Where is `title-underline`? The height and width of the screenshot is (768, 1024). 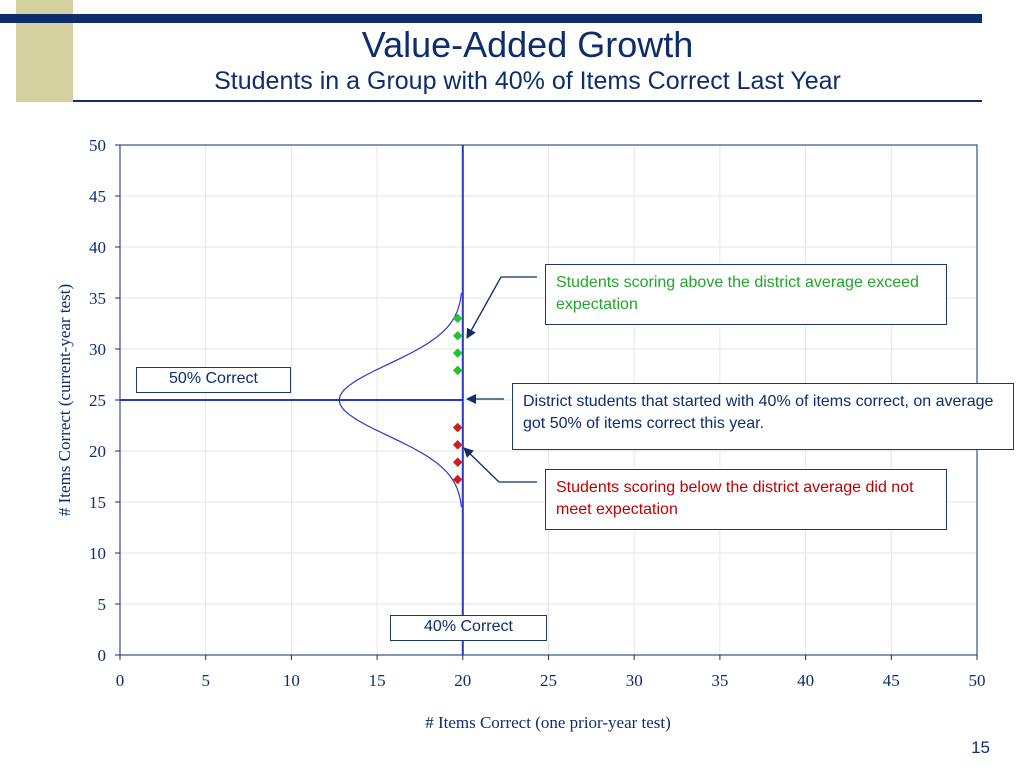 title-underline is located at coordinates (527, 101).